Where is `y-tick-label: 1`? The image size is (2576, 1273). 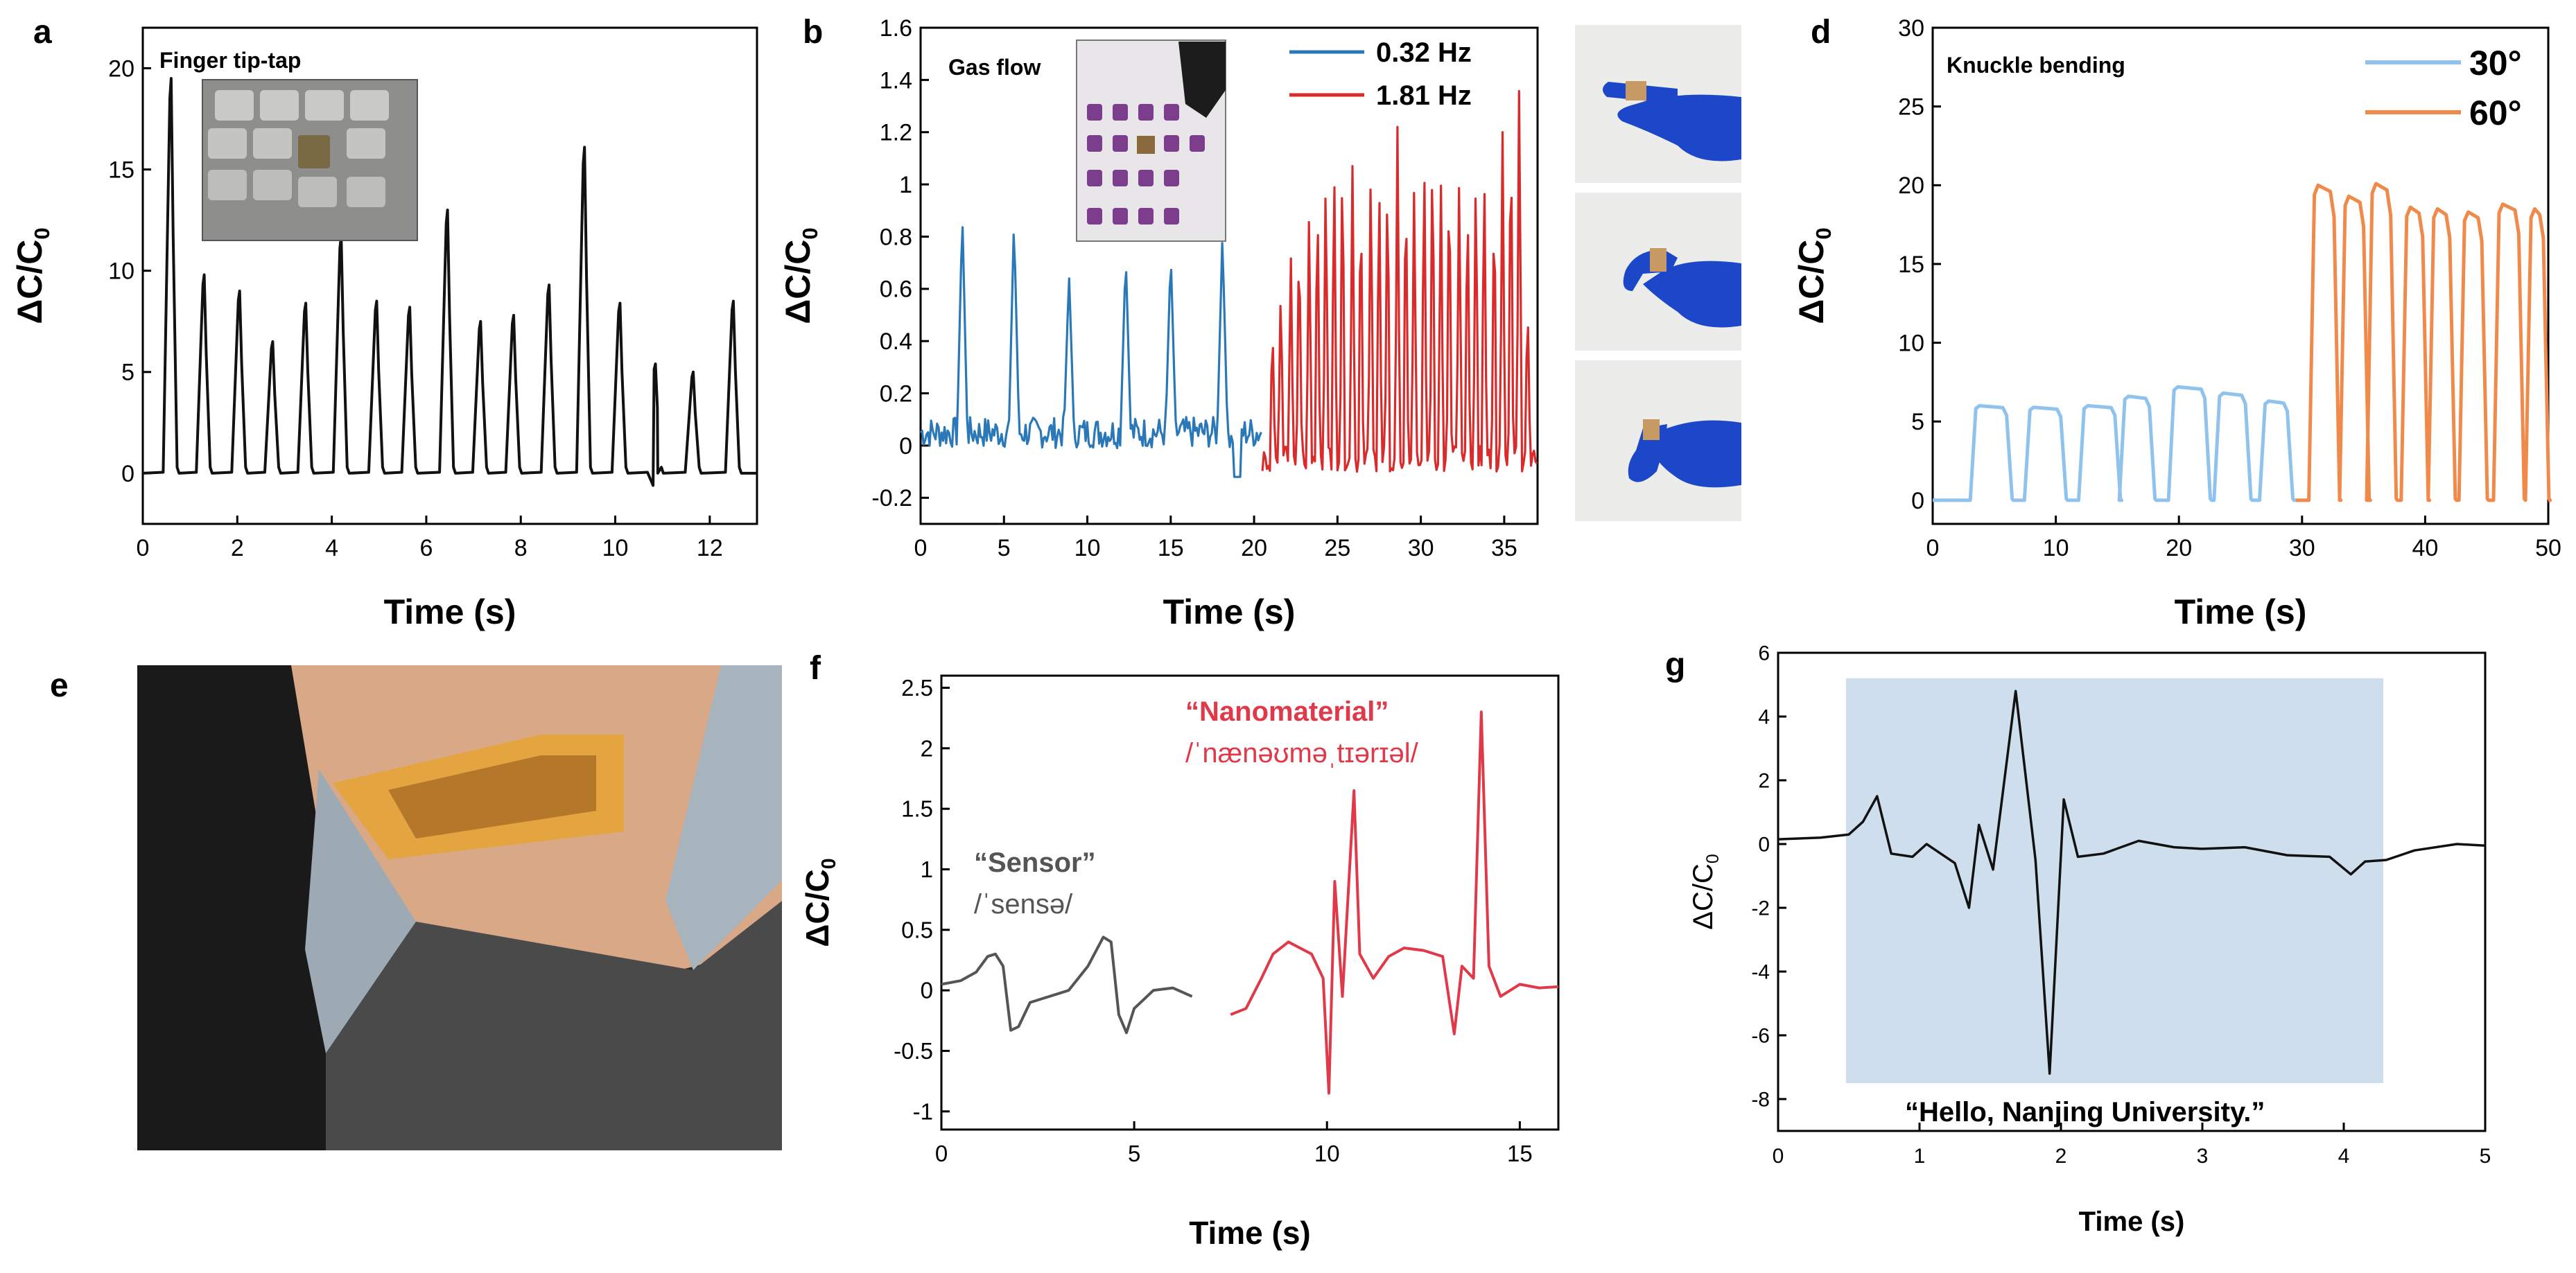 y-tick-label: 1 is located at coordinates (927, 869).